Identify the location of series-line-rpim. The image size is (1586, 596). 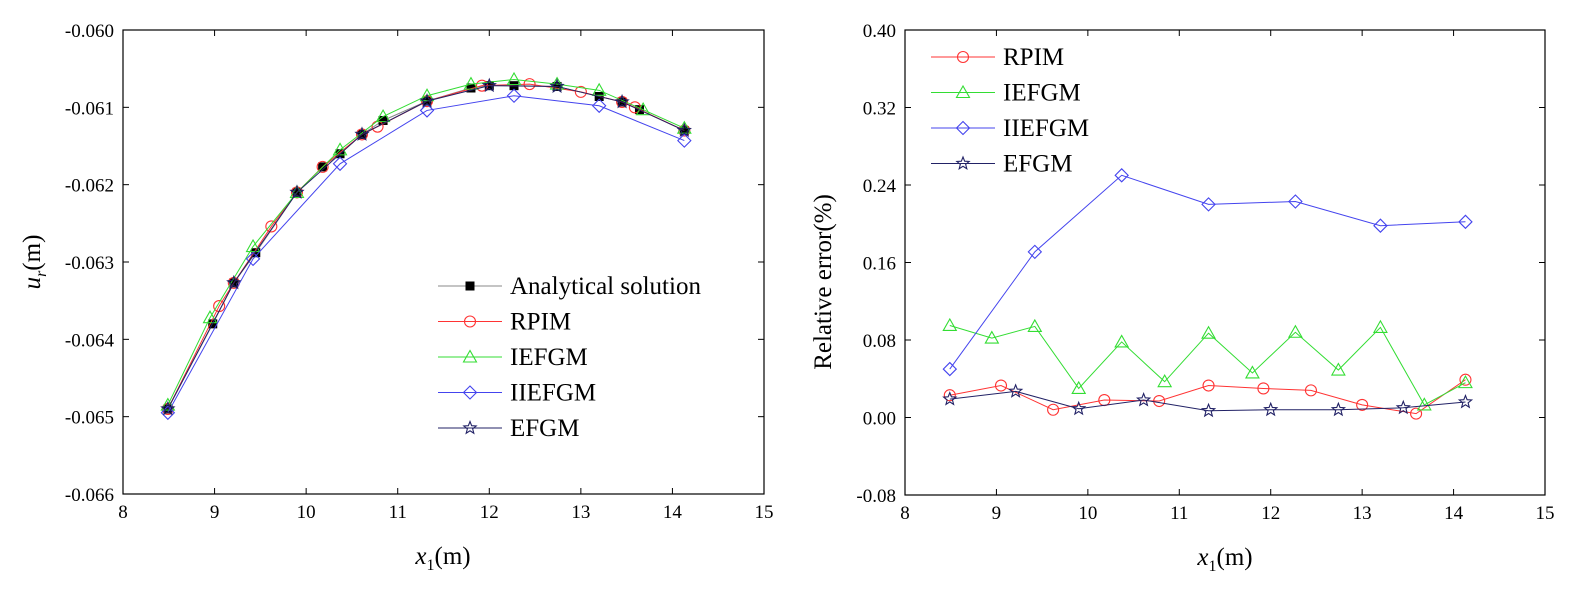
(1207, 397).